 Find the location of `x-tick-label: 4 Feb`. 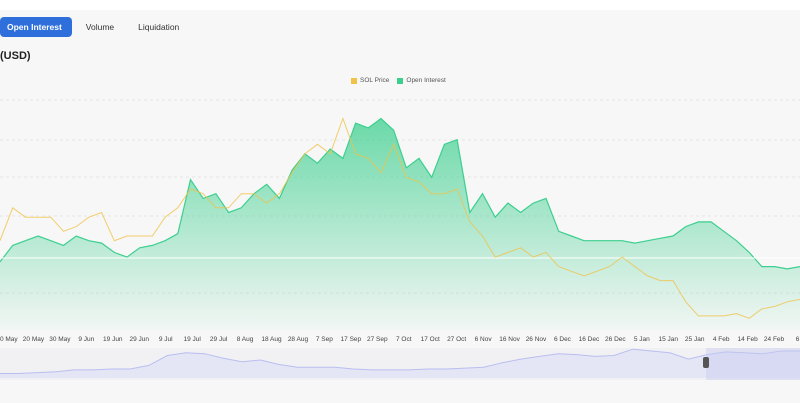

x-tick-label: 4 Feb is located at coordinates (721, 339).